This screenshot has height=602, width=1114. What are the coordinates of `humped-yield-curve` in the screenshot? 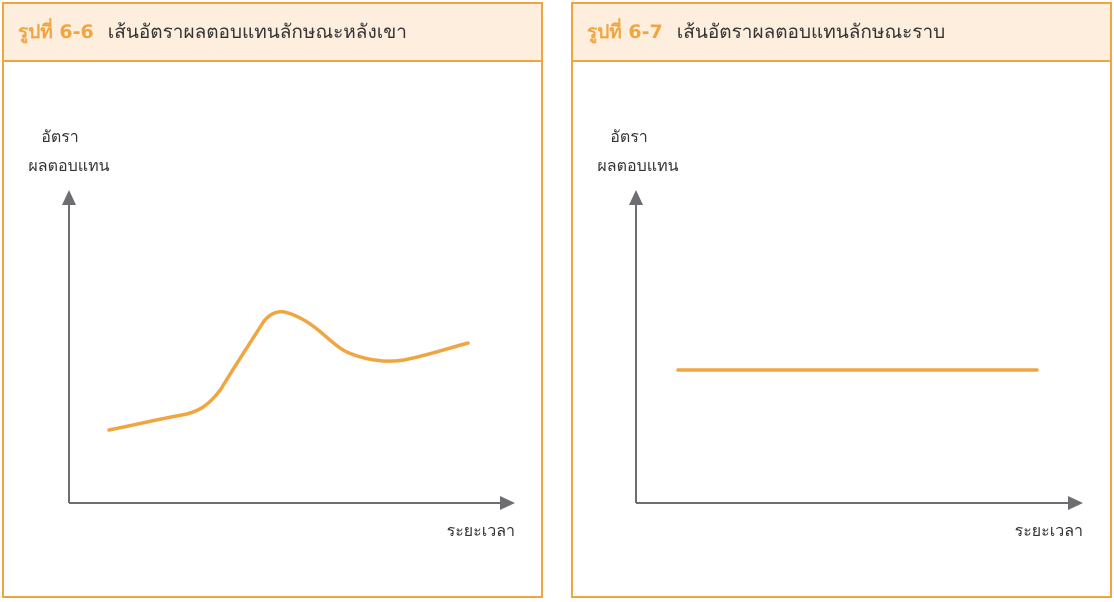 It's located at (288, 371).